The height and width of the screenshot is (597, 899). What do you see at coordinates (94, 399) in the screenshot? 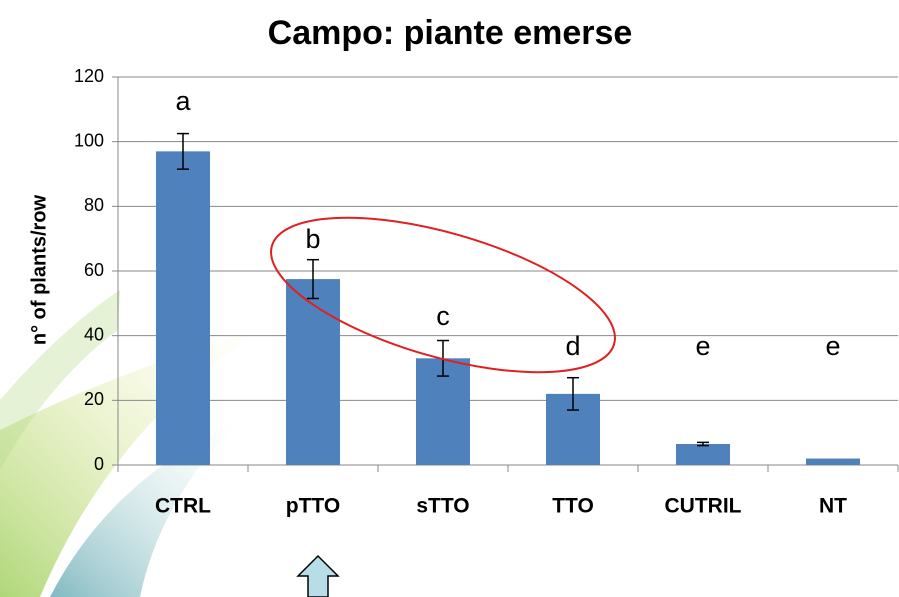
I see `y-tick-label: 20` at bounding box center [94, 399].